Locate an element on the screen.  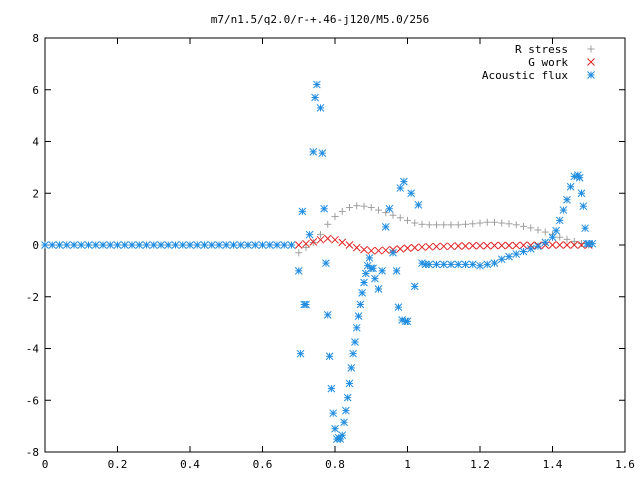
y-tick-label: 2 is located at coordinates (35, 193).